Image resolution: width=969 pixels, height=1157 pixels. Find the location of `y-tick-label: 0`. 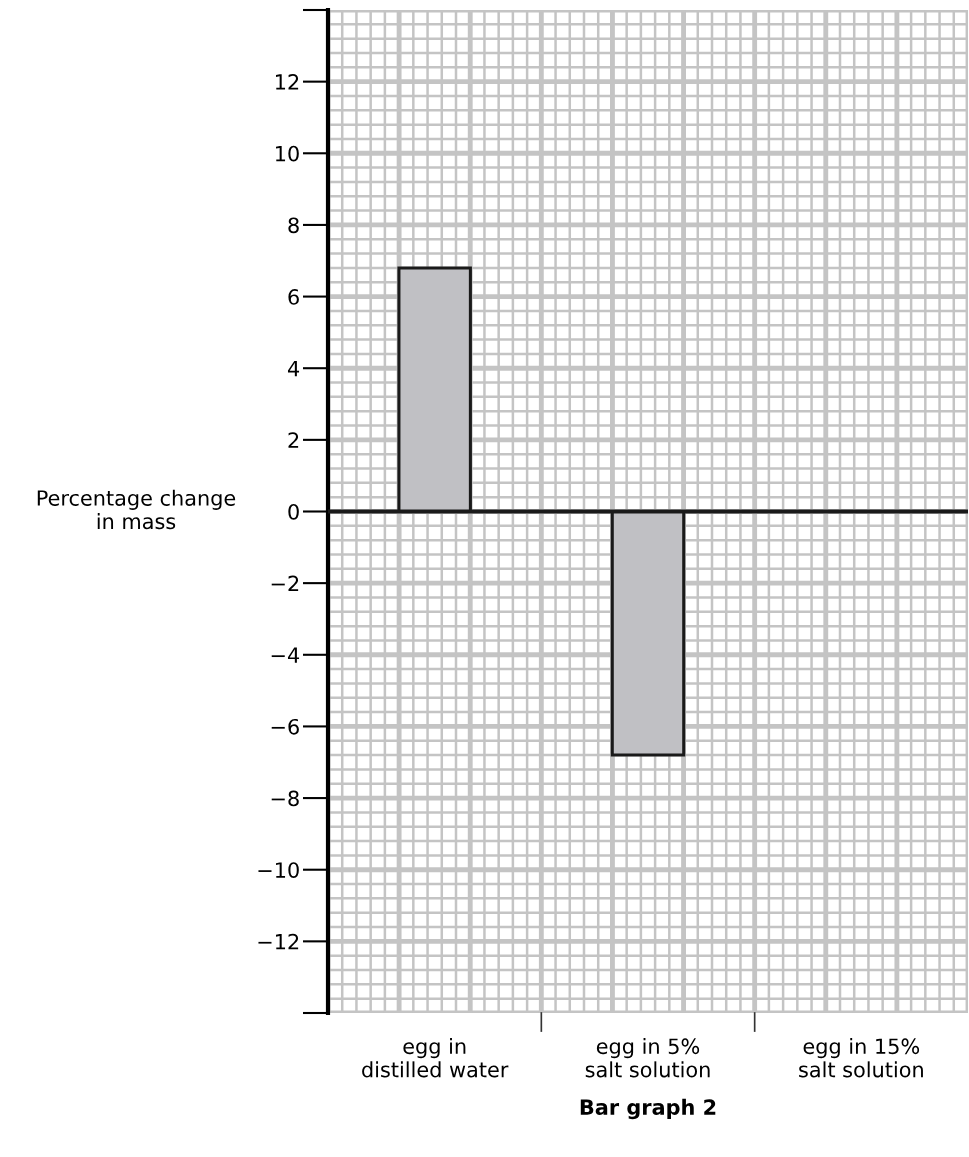

y-tick-label: 0 is located at coordinates (293, 511).